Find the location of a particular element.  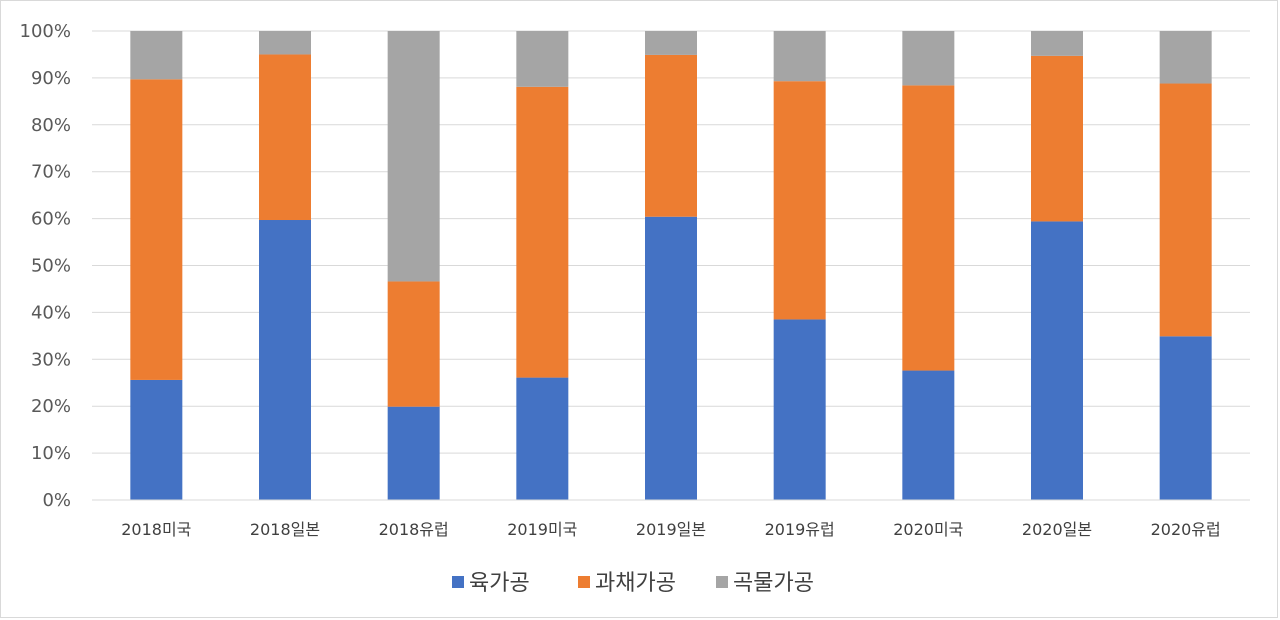

legend-label: 육가공 is located at coordinates (499, 583).